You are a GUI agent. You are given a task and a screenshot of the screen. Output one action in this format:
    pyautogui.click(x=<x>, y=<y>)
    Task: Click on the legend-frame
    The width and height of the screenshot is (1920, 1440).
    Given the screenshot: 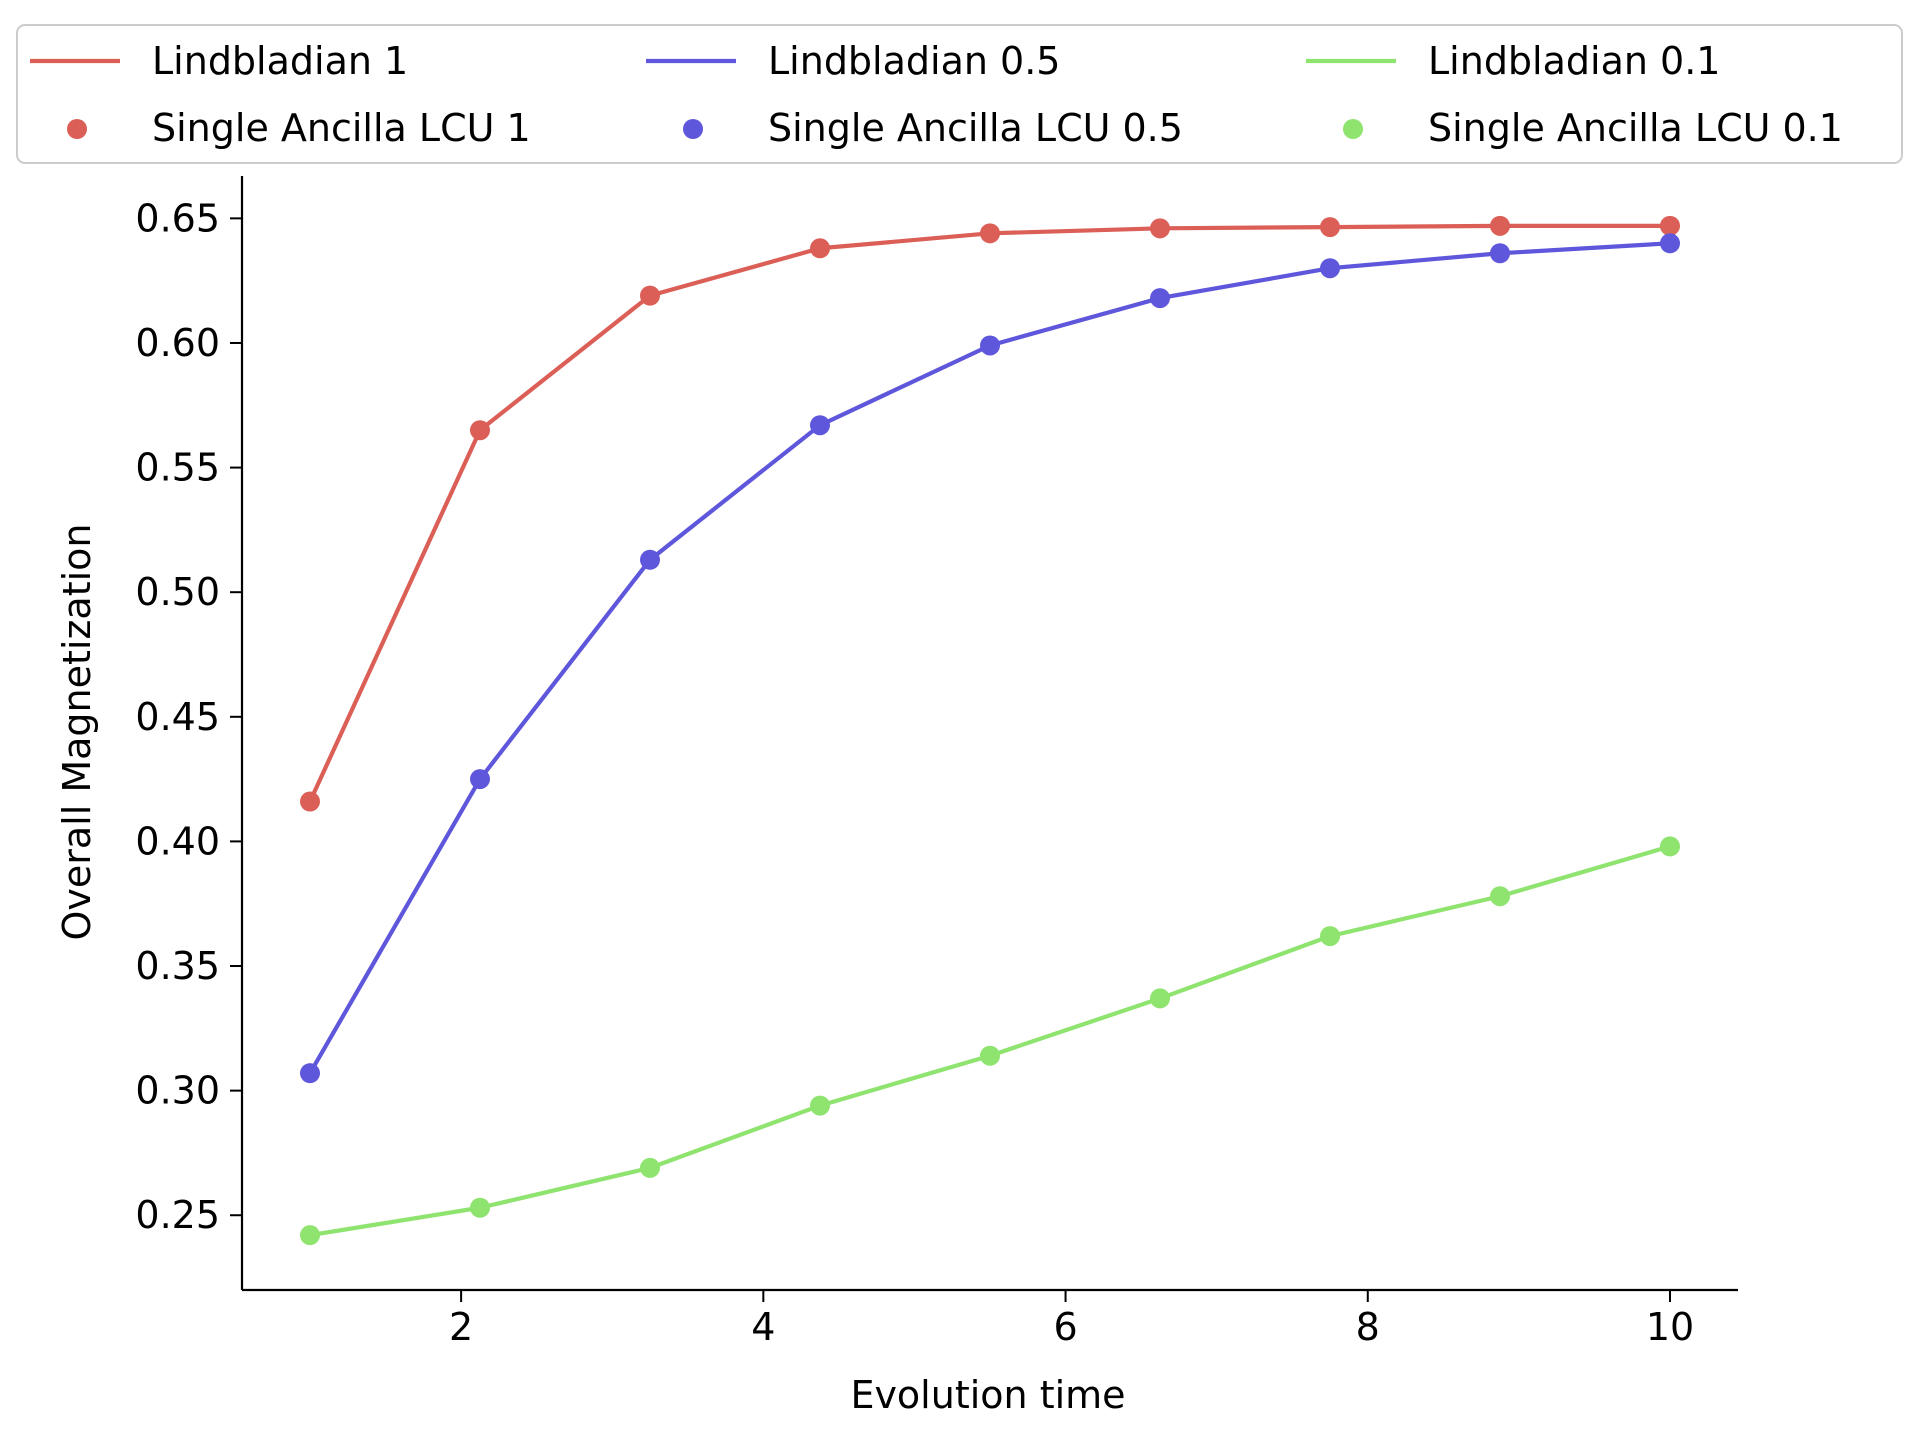 What is the action you would take?
    pyautogui.click(x=959, y=94)
    